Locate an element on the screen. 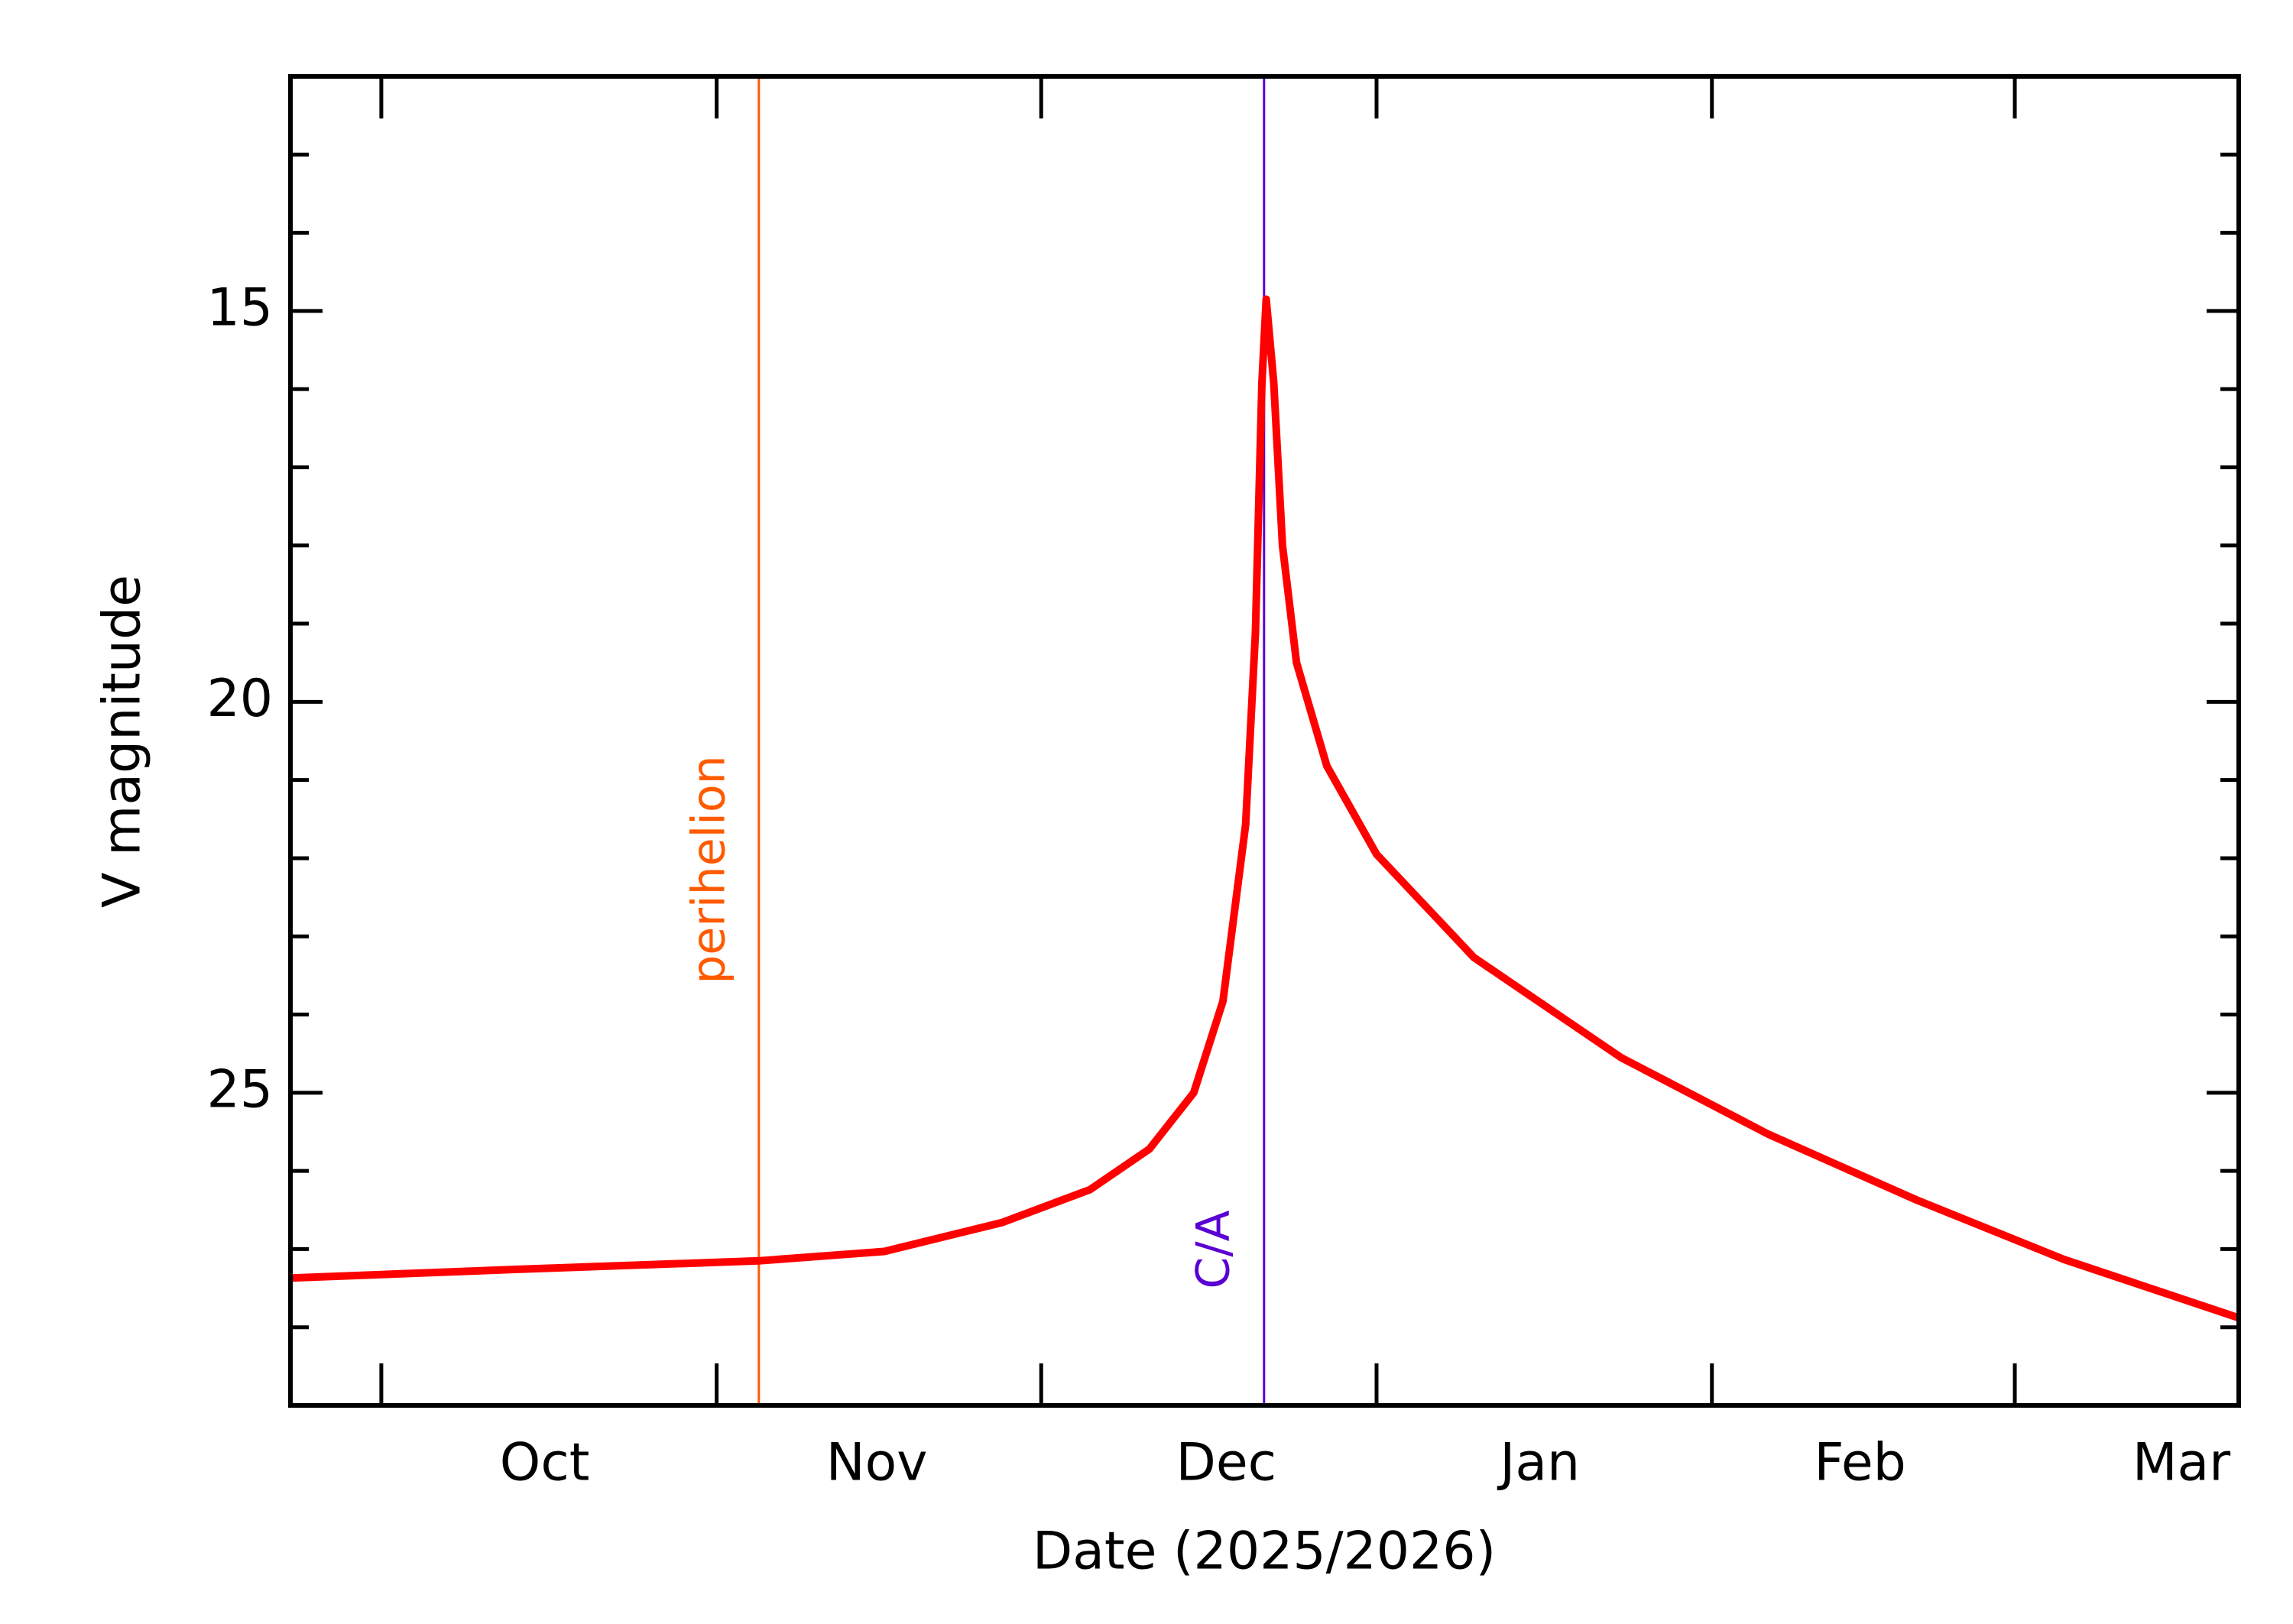  x-tick-label: Dec is located at coordinates (1226, 1463).